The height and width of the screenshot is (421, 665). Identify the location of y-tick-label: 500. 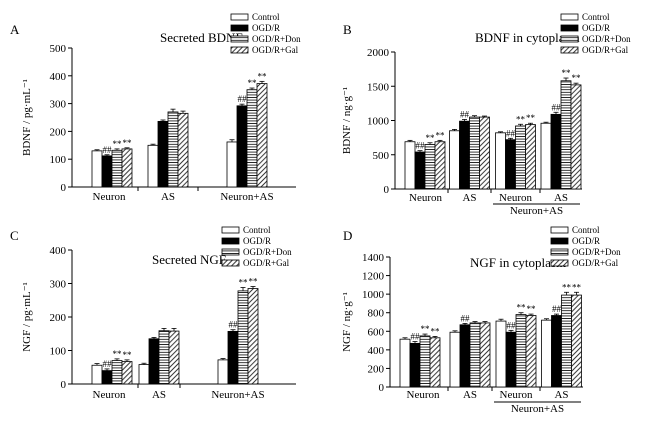
(58, 49).